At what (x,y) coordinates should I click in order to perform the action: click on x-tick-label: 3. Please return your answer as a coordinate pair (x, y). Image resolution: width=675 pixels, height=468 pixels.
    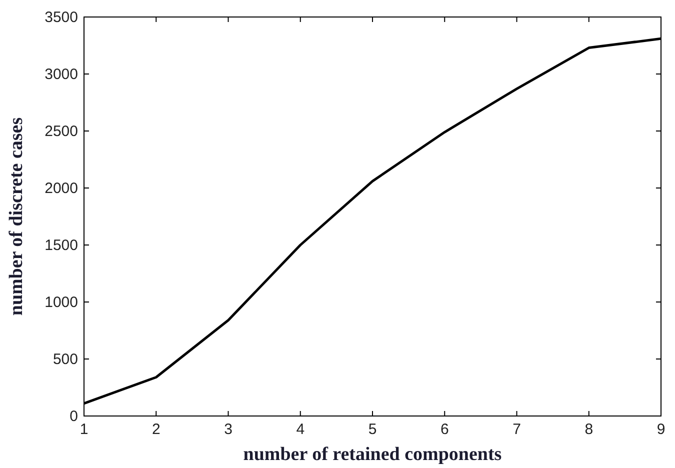
    Looking at the image, I should click on (228, 429).